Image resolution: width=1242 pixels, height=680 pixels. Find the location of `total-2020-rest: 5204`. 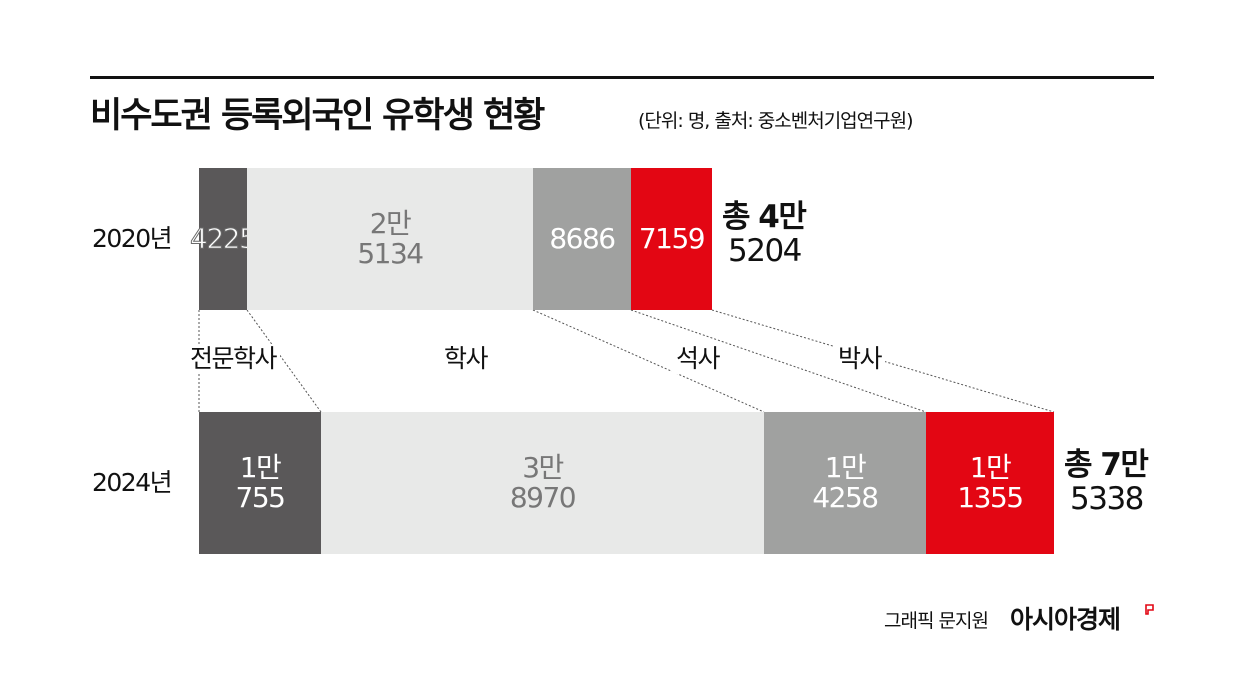

total-2020-rest: 5204 is located at coordinates (765, 251).